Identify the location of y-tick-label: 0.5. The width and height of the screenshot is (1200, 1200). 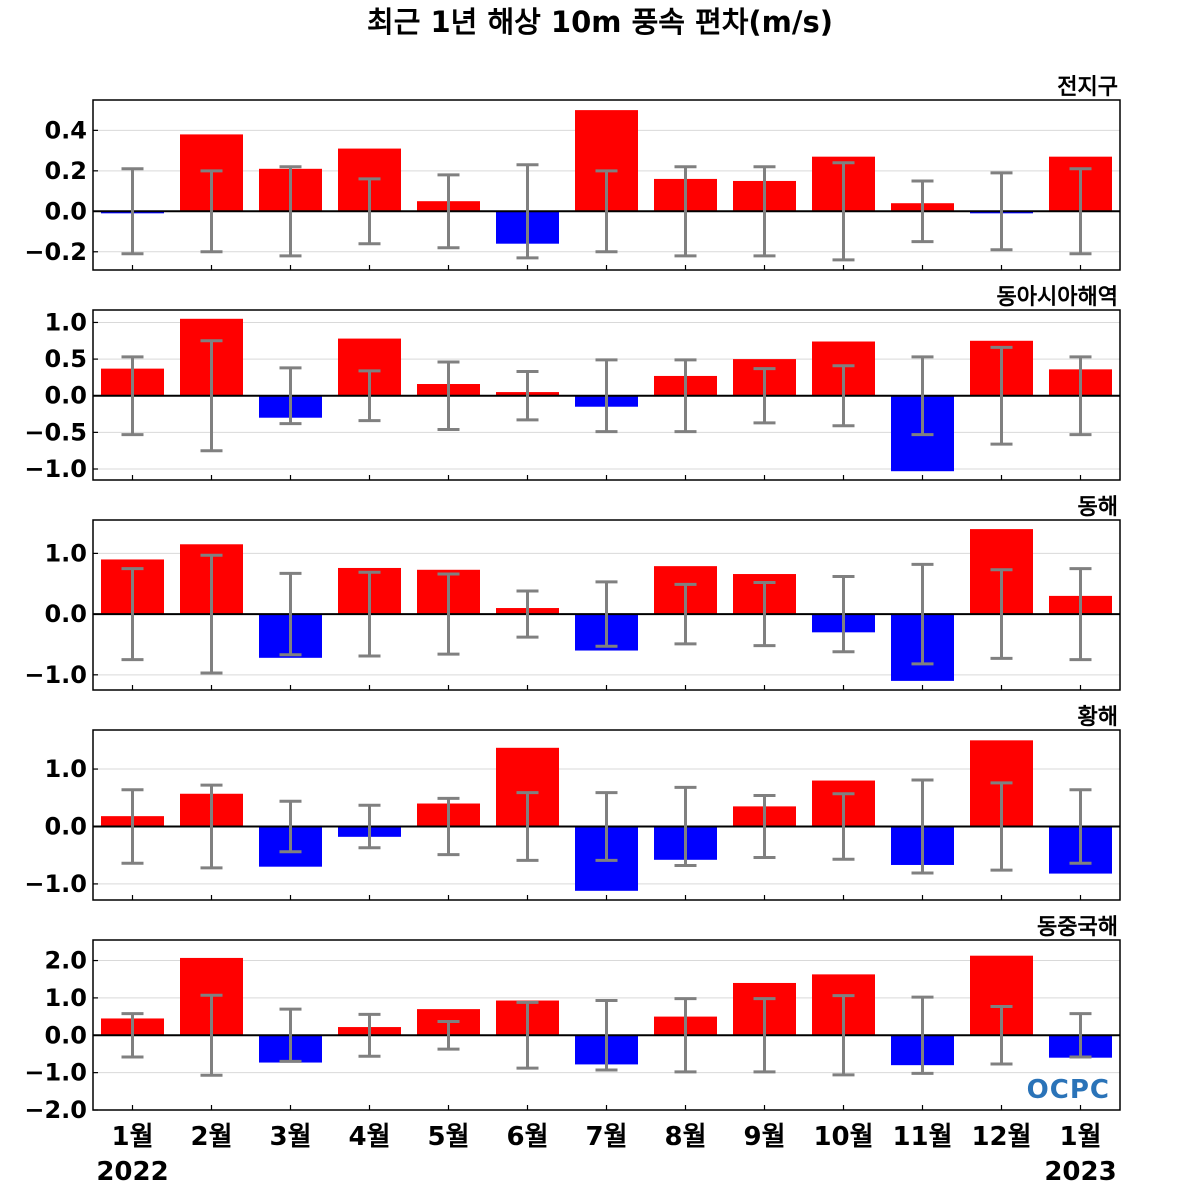
(65, 359).